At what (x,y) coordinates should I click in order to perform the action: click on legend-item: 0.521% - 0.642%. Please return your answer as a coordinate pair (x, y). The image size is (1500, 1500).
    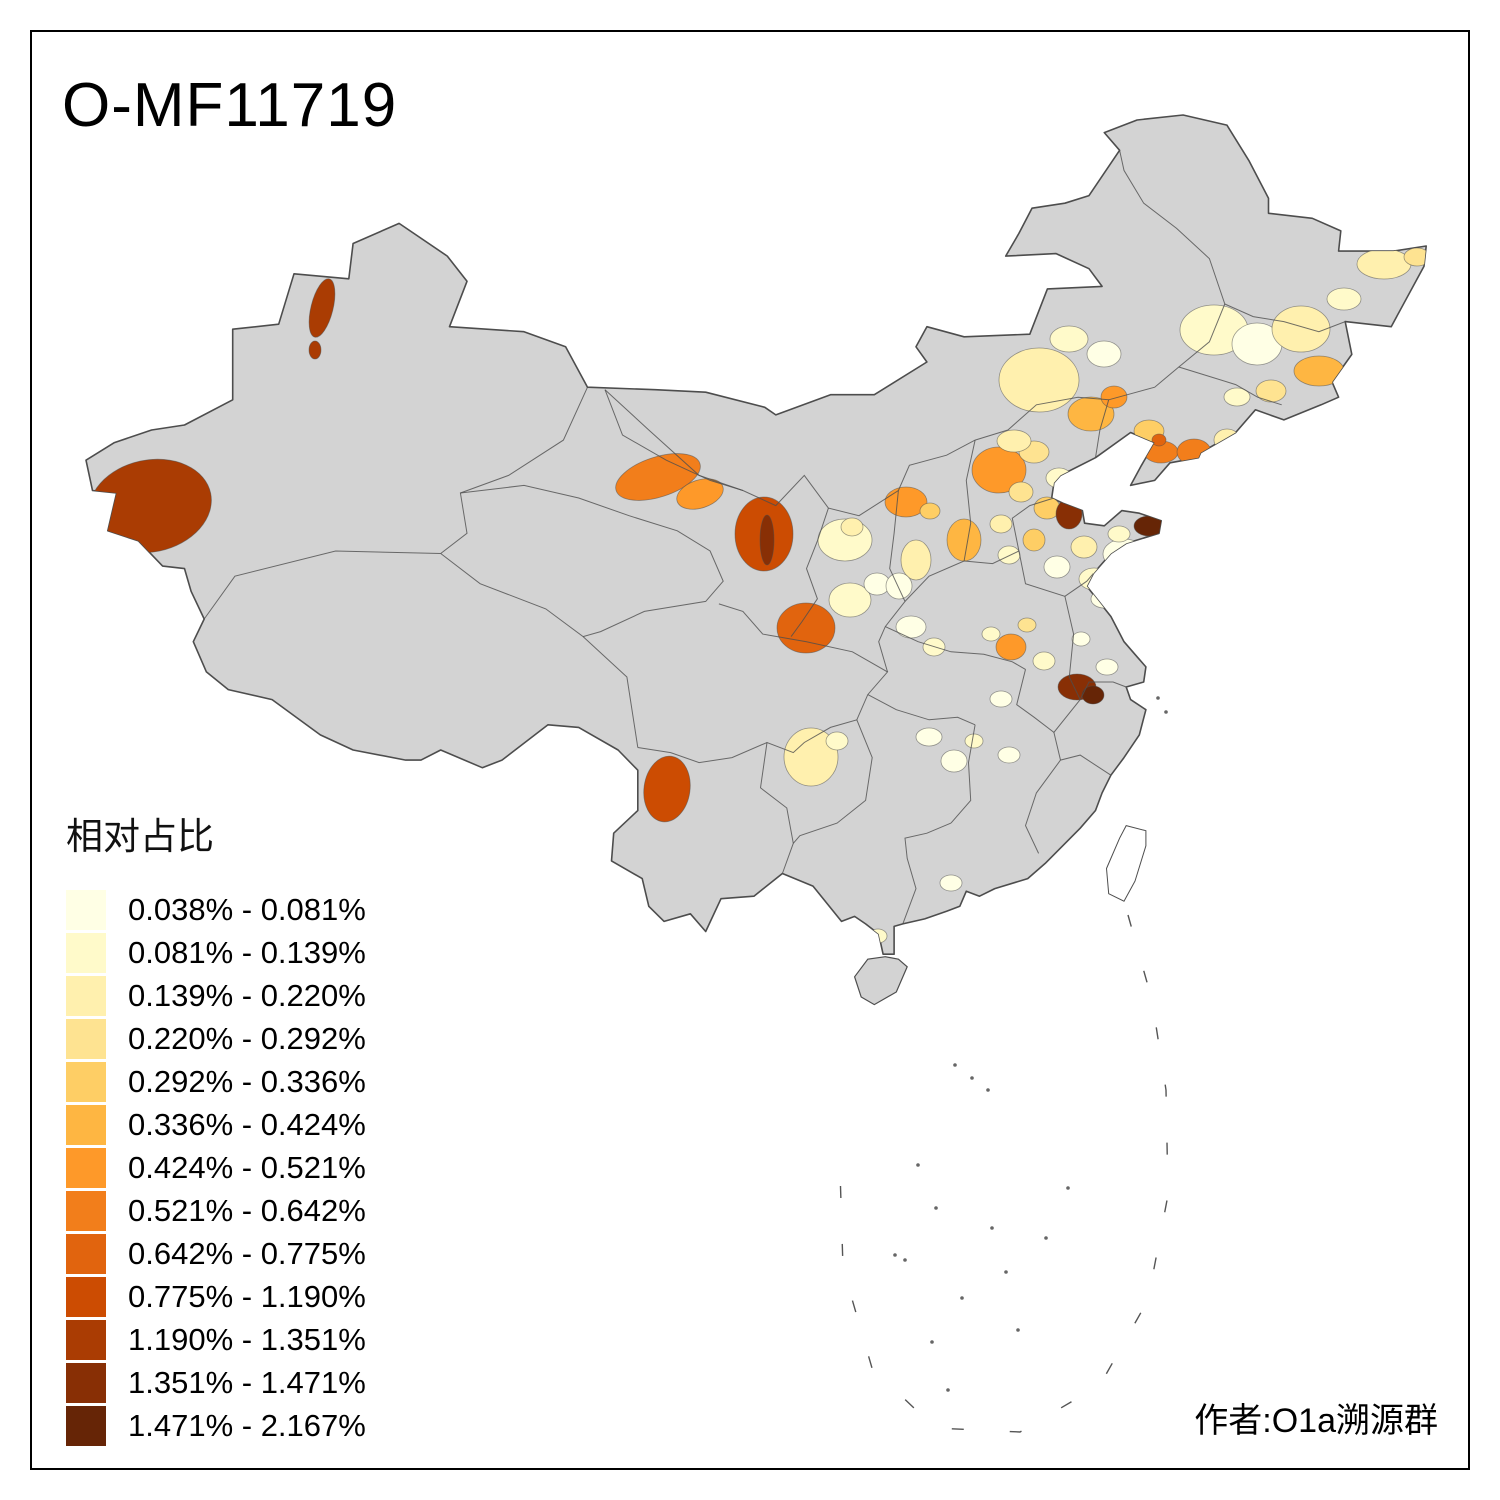
    Looking at the image, I should click on (216, 1210).